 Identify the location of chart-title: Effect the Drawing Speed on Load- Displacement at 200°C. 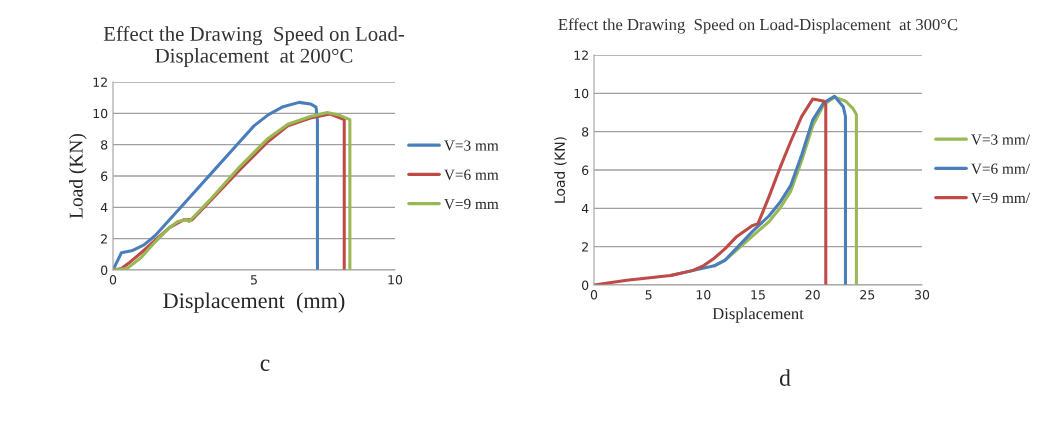
(254, 46).